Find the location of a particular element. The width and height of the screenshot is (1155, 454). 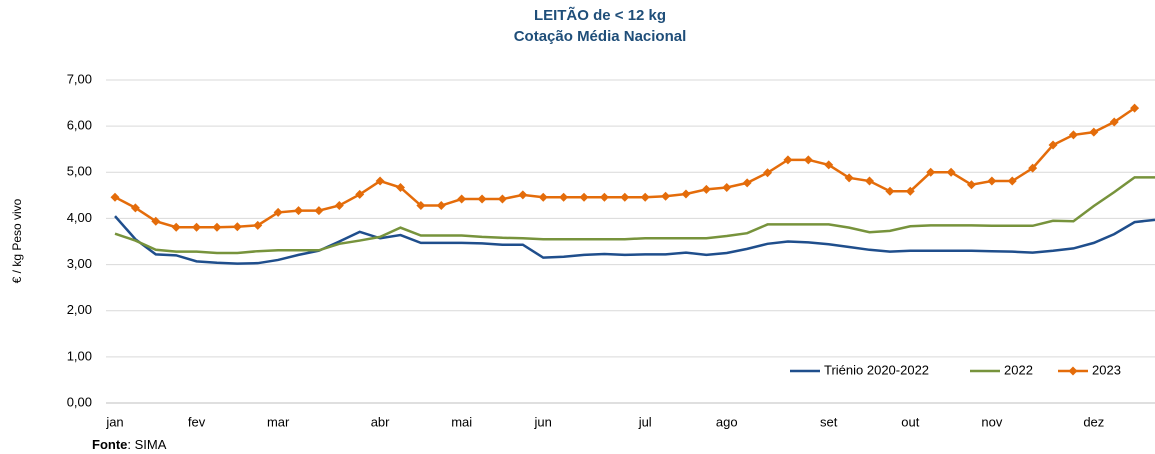

x-tick-label: jan is located at coordinates (114, 421).